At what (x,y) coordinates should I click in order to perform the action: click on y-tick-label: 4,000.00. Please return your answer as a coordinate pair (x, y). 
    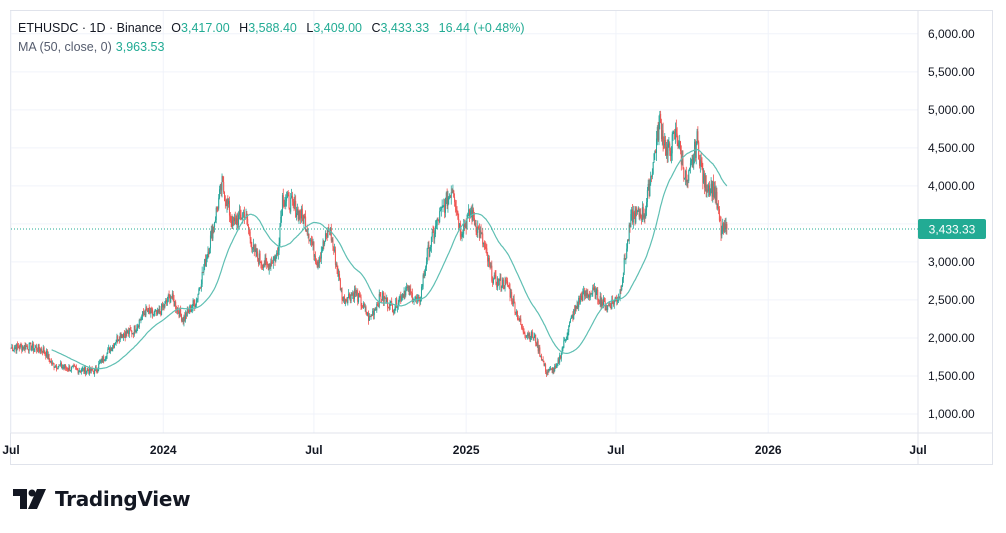
    Looking at the image, I should click on (951, 186).